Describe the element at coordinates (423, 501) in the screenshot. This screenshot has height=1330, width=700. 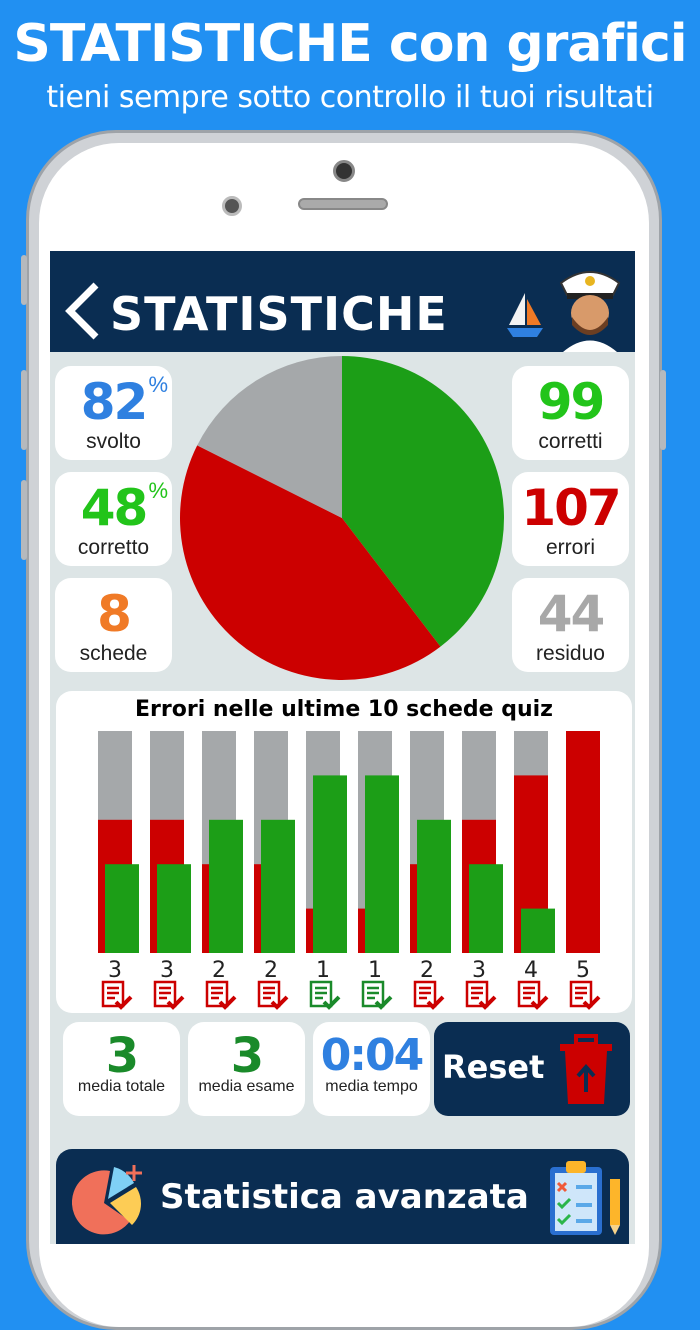
I see `pie-slice-corretti` at that location.